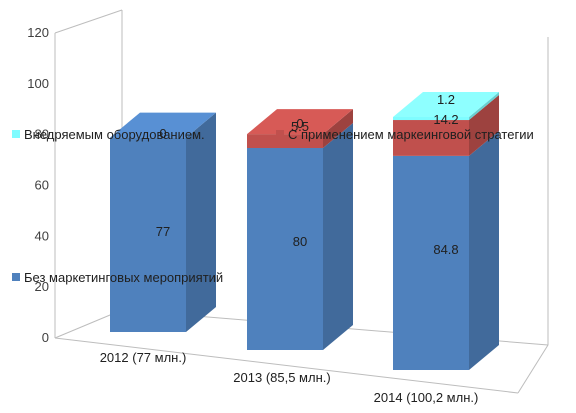 The width and height of the screenshot is (576, 413). I want to click on floor-front-edge, so click(286, 365).